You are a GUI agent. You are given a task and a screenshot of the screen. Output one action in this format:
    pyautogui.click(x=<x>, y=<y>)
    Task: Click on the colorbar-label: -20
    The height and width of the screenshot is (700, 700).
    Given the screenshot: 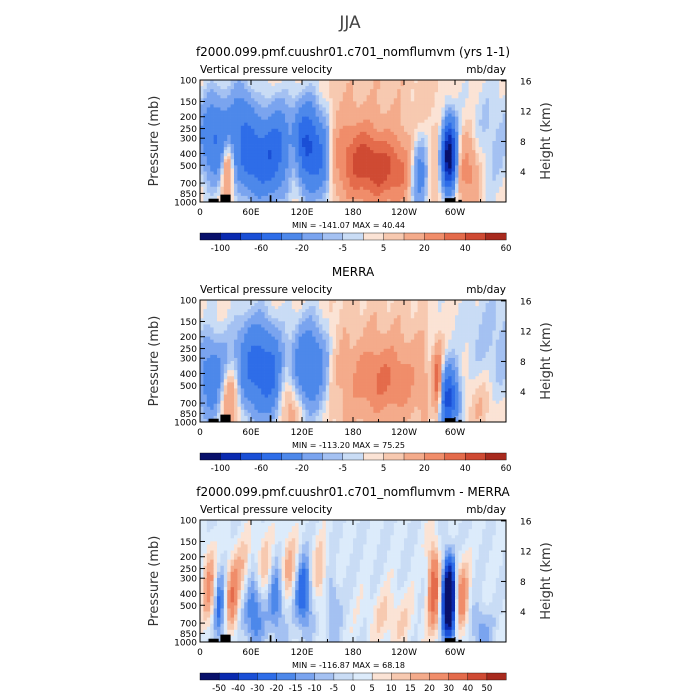 What is the action you would take?
    pyautogui.click(x=302, y=249)
    